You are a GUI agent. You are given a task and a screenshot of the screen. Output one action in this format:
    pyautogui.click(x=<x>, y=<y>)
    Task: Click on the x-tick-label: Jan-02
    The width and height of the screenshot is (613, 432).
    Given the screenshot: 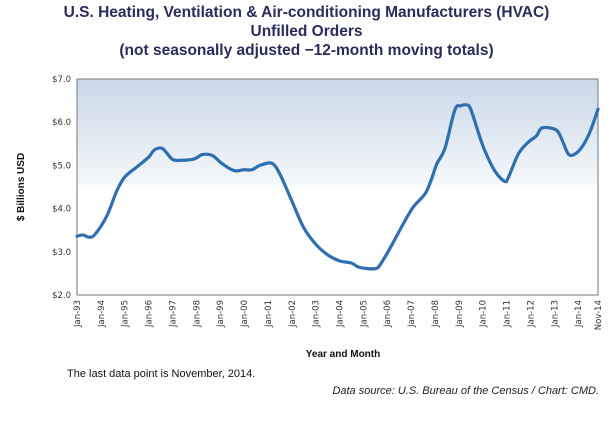 What is the action you would take?
    pyautogui.click(x=293, y=314)
    